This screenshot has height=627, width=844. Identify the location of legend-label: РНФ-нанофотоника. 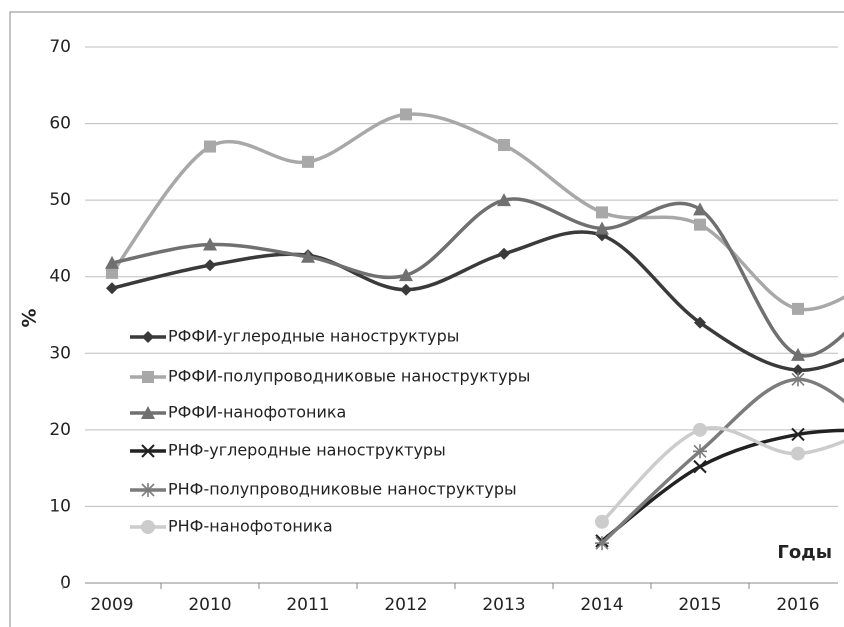
(250, 526).